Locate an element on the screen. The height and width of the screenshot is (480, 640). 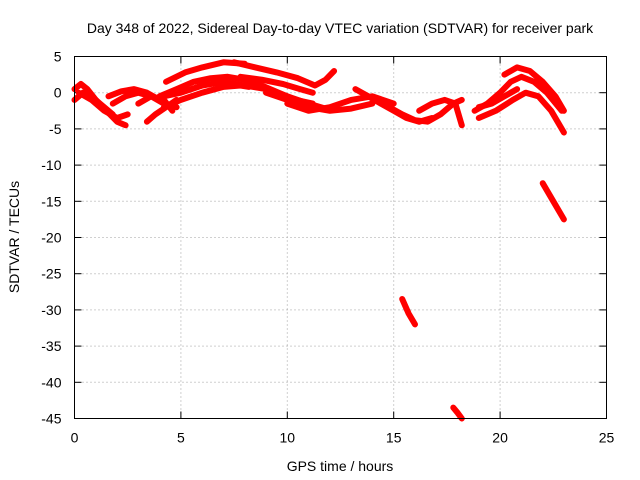
y-tick-label: -45 is located at coordinates (51, 419).